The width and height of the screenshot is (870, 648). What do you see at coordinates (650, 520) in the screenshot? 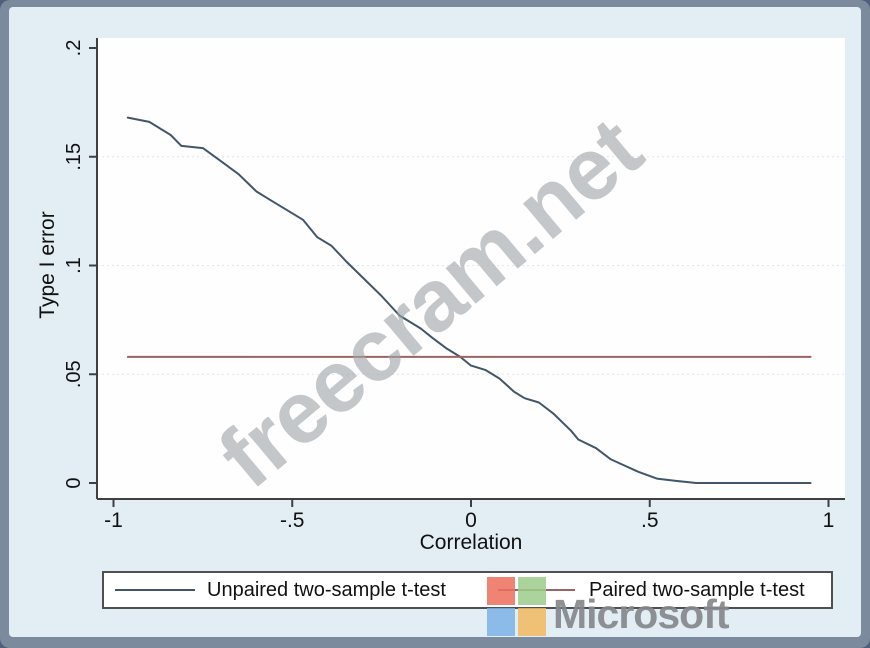
I see `x-tick-label: .5` at bounding box center [650, 520].